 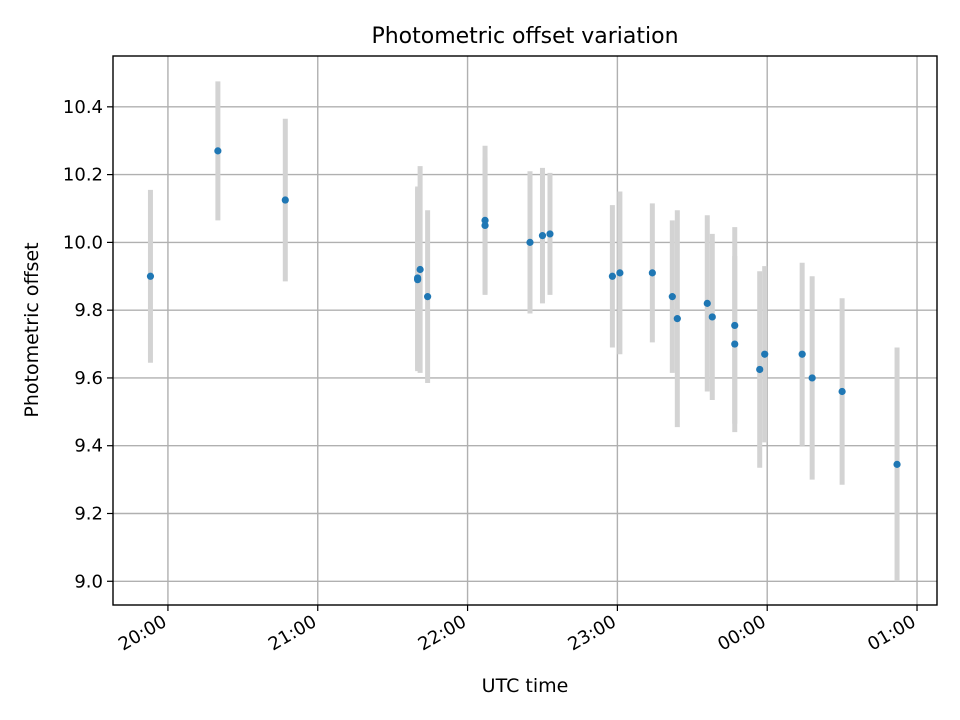 I want to click on chart-title: Photometric offset variation, so click(x=524, y=36).